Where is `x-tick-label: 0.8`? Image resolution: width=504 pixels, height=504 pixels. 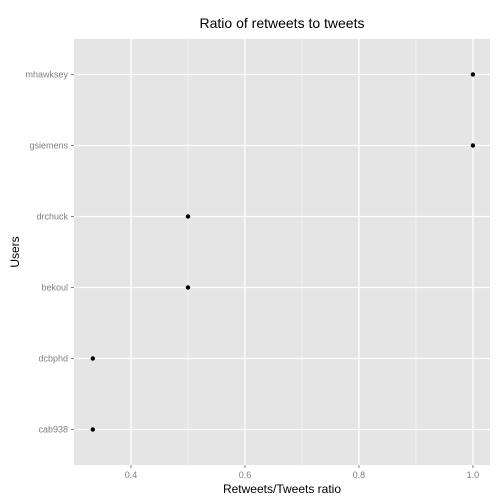
x-tick-label: 0.8 is located at coordinates (359, 475).